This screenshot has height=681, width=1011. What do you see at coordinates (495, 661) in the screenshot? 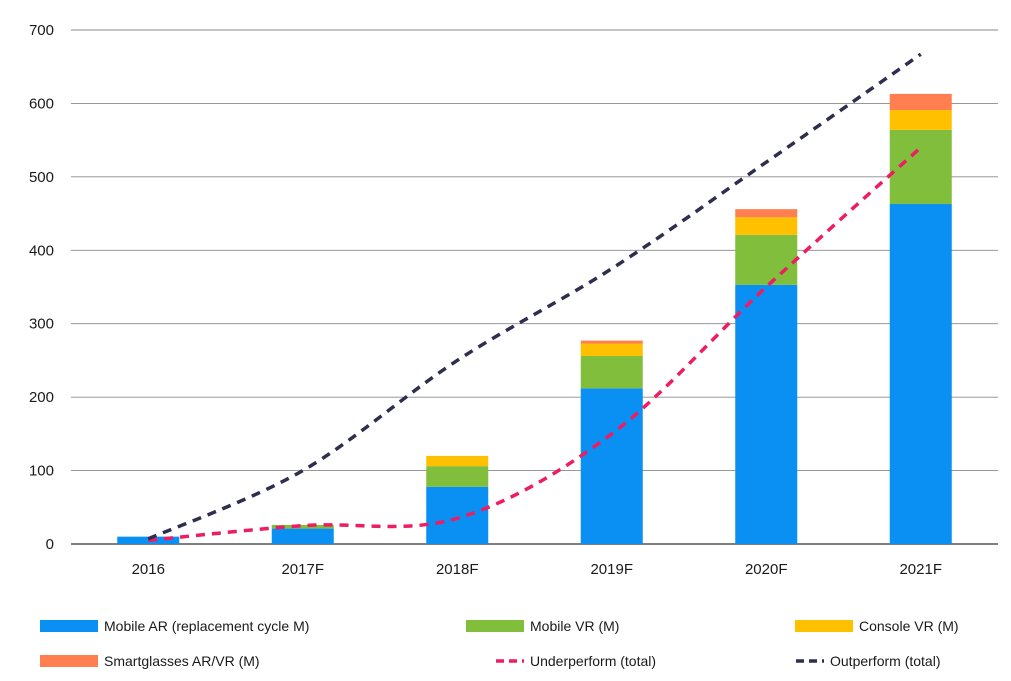
I see `legend-swatch-underperform` at bounding box center [495, 661].